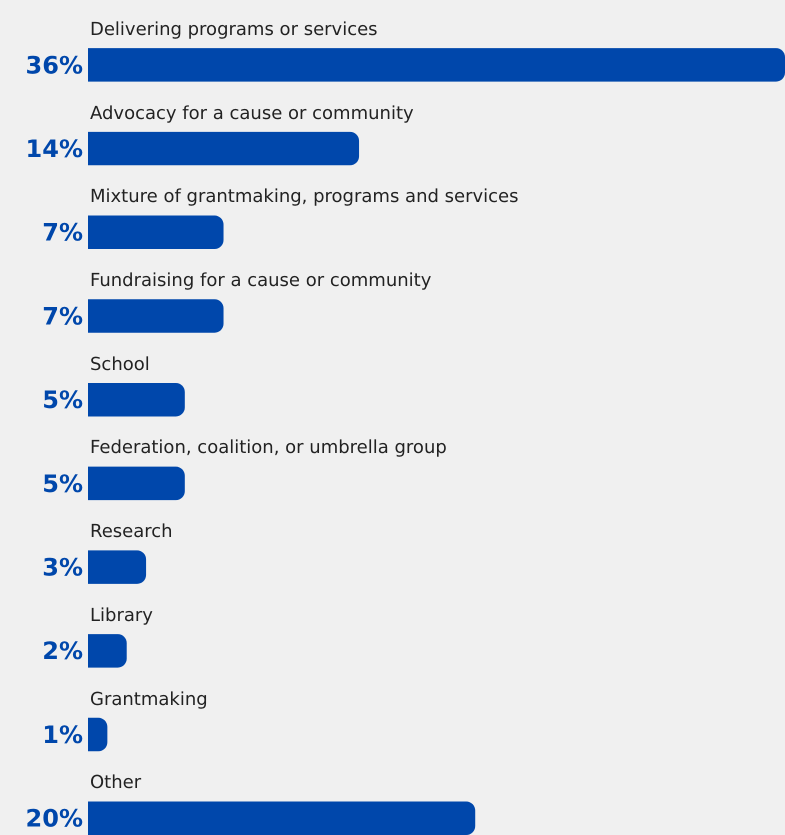 The image size is (785, 835). I want to click on y-tick-label: Federation, coalition, or umbrella group, so click(268, 447).